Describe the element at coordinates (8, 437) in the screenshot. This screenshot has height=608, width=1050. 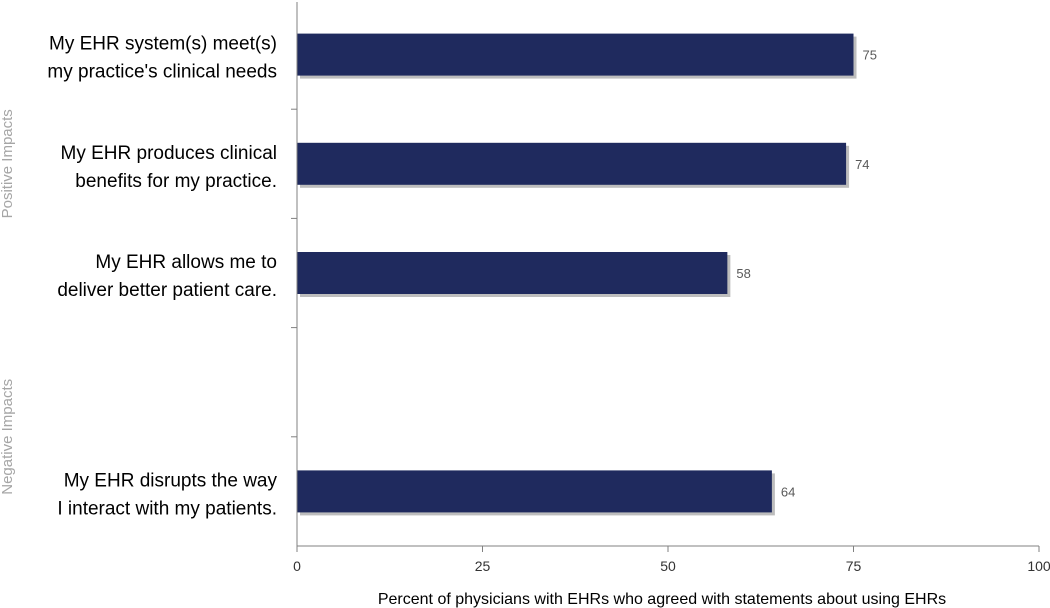
I see `group-label: Negative Impacts` at that location.